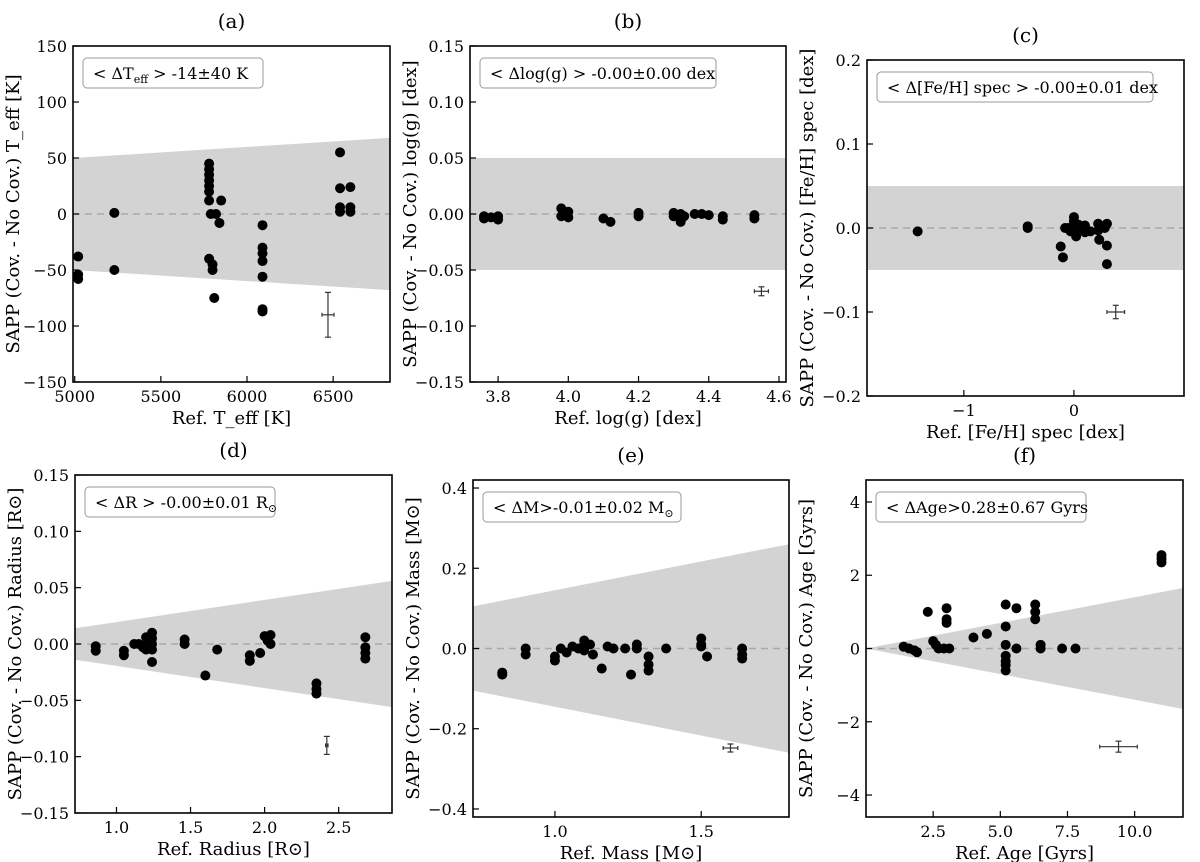  What do you see at coordinates (848, 722) in the screenshot?
I see `y-tick-label: −2` at bounding box center [848, 722].